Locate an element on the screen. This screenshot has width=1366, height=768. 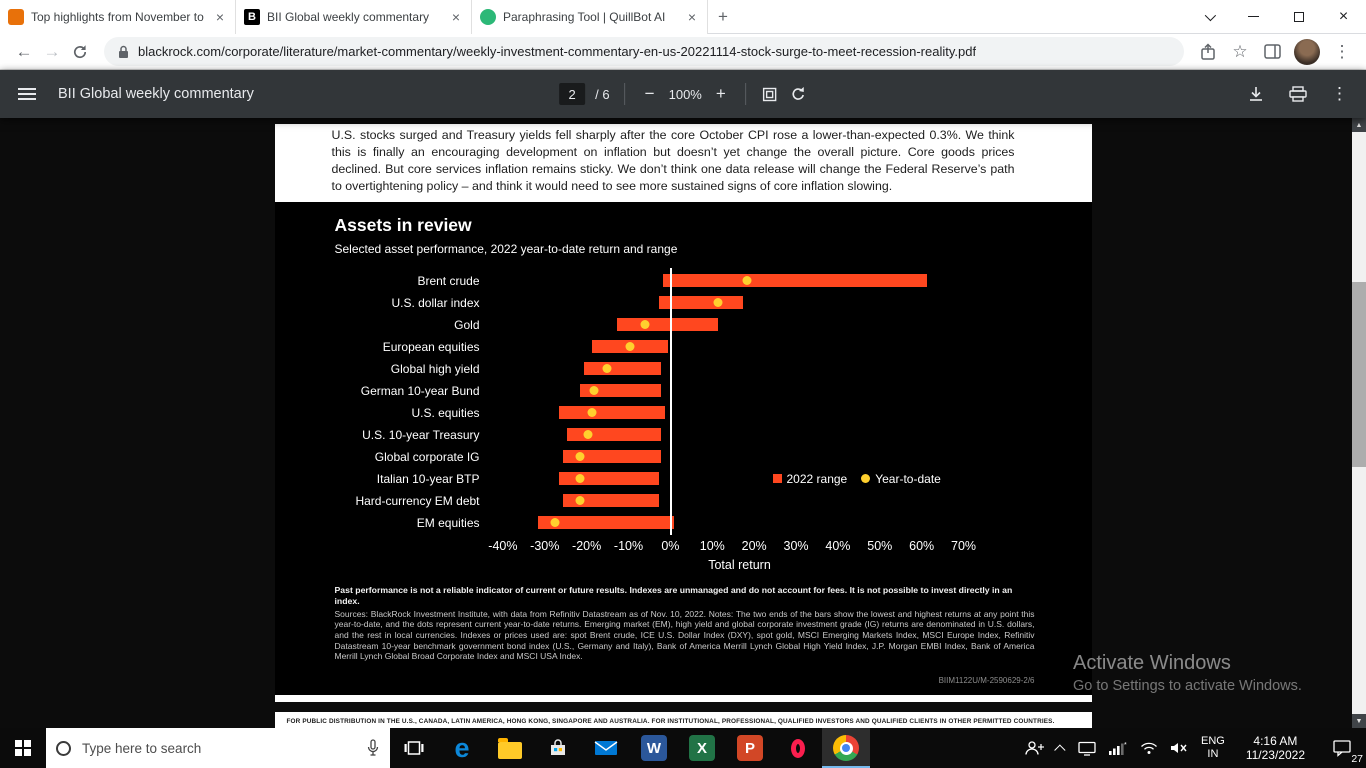
chrome-button is located at coordinates (846, 748).